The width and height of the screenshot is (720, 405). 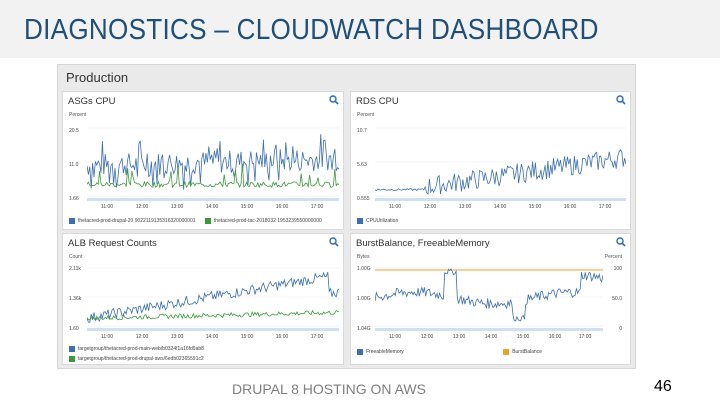 I want to click on y-tick-label: 1.60, so click(x=74, y=329).